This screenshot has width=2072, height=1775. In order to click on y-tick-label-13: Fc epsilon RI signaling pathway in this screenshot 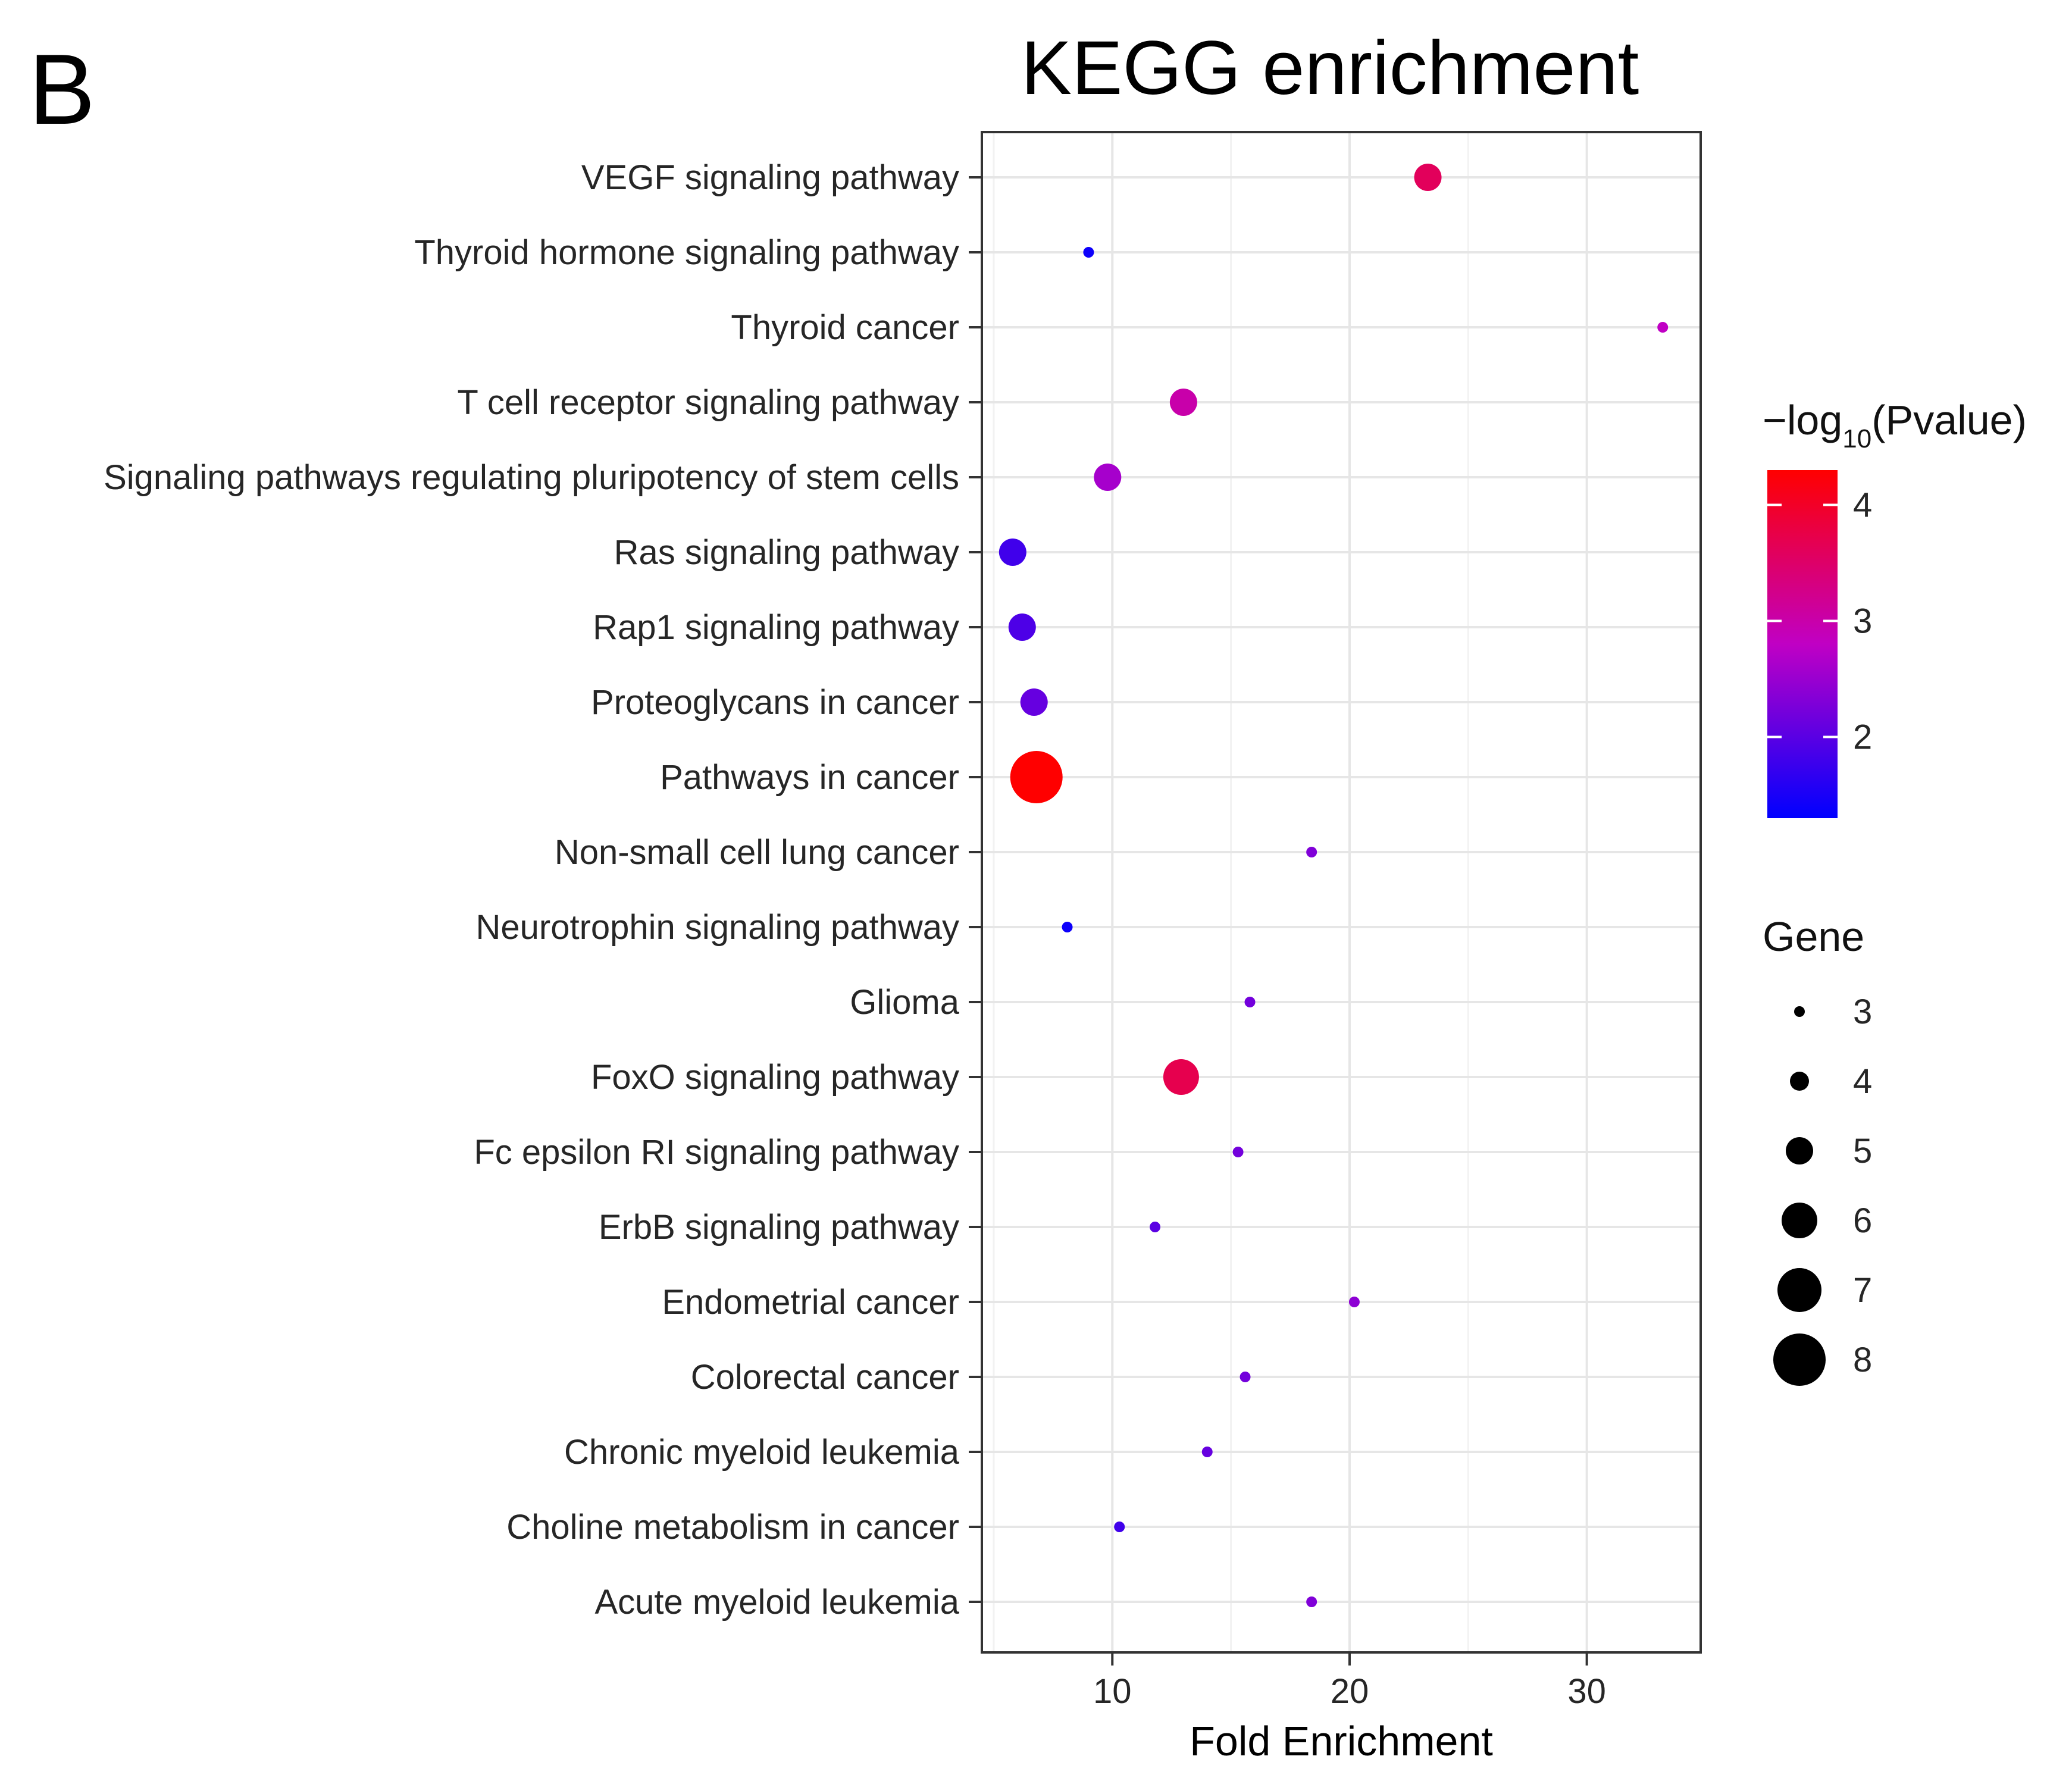, I will do `click(716, 1153)`.